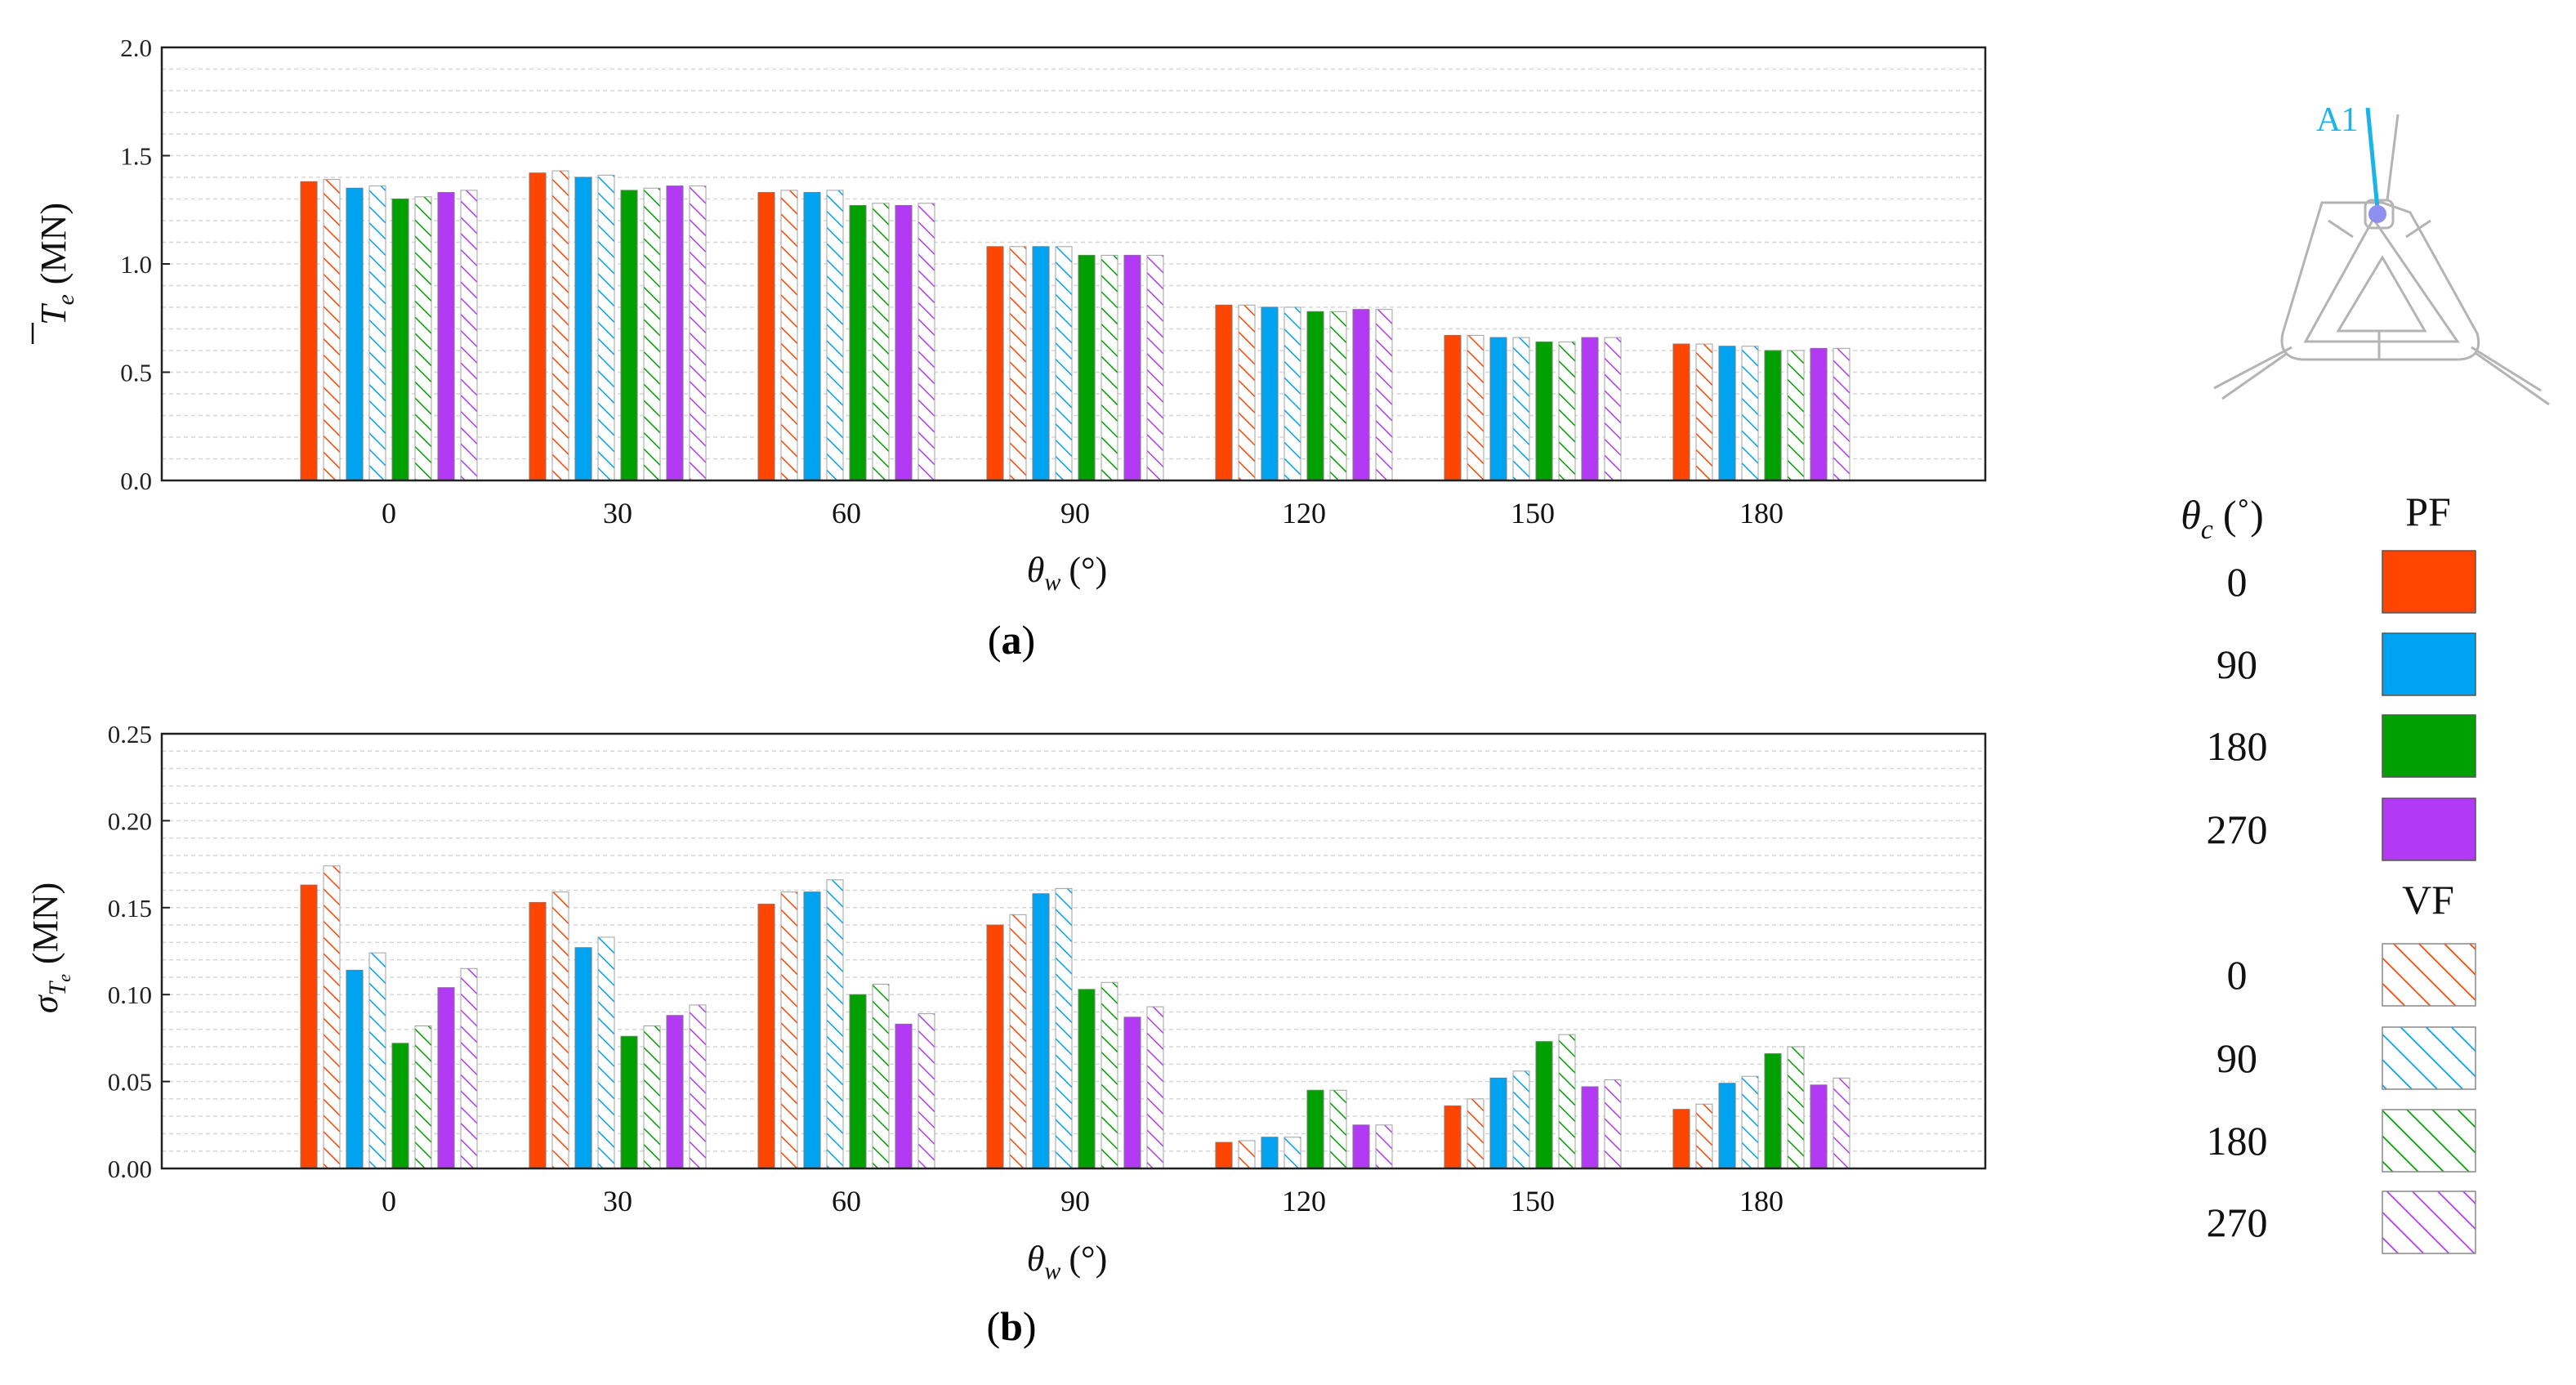 The height and width of the screenshot is (1385, 2576). I want to click on chart-a-xlabel-unit: (°), so click(1088, 570).